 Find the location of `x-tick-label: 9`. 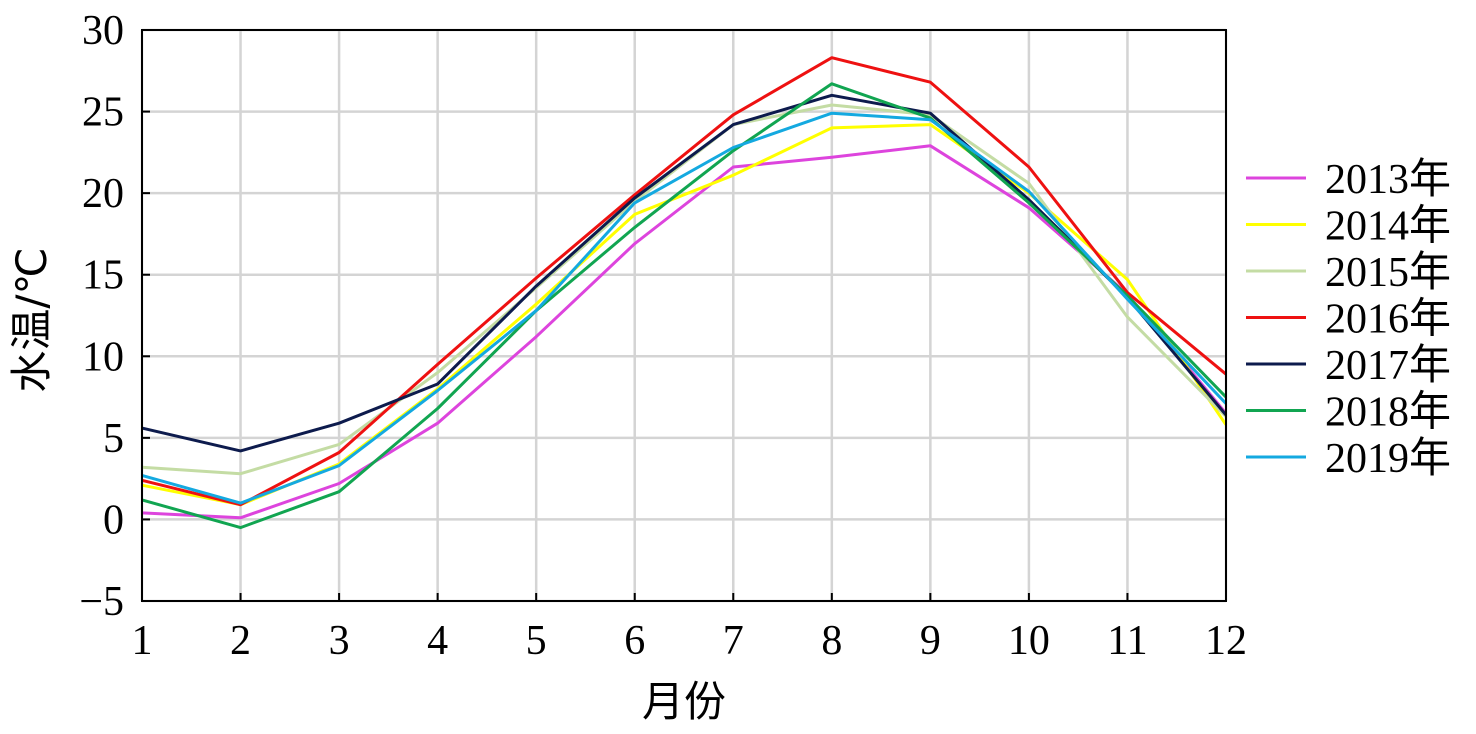

x-tick-label: 9 is located at coordinates (930, 641).